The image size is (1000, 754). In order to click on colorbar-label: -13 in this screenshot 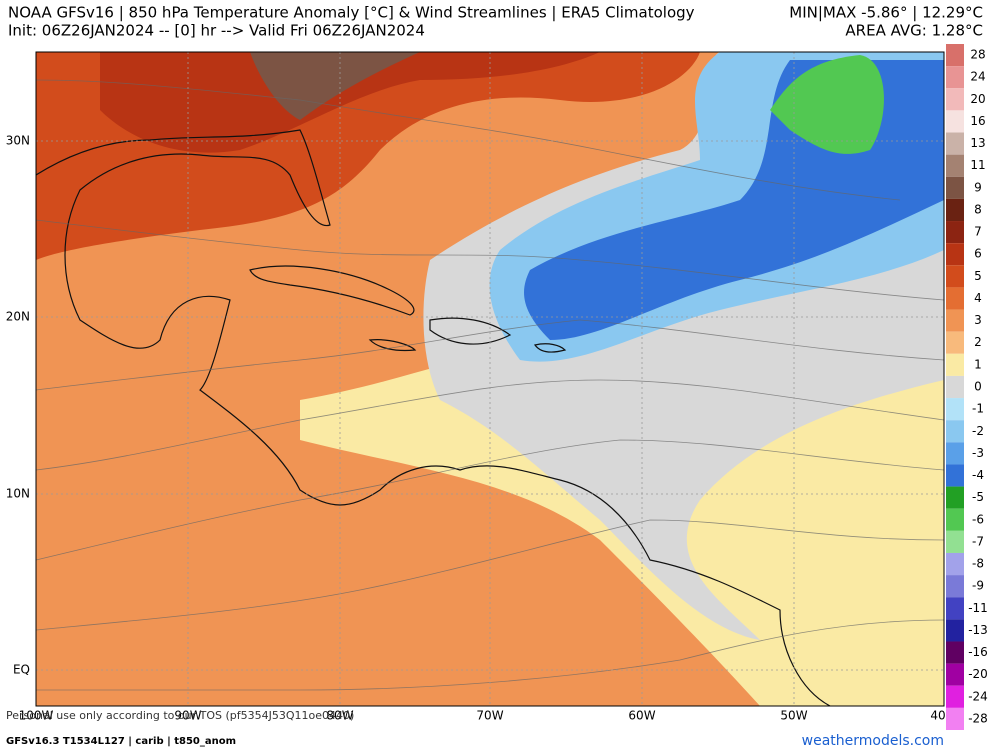, I will do `click(978, 630)`.